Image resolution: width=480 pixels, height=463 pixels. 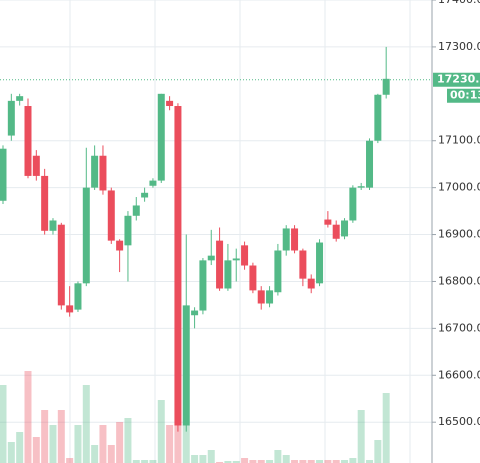 What do you see at coordinates (459, 3) in the screenshot?
I see `y-tick-label: 17400.0` at bounding box center [459, 3].